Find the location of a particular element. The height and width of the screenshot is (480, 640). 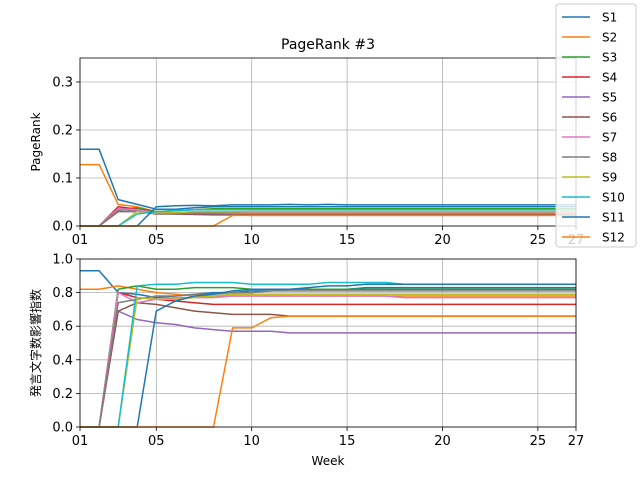

pagerank-line-s11 is located at coordinates (328, 215).